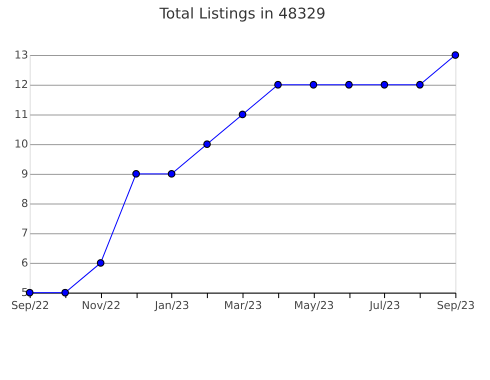 This screenshot has width=490, height=380. What do you see at coordinates (21, 55) in the screenshot?
I see `y-tick-label: 13` at bounding box center [21, 55].